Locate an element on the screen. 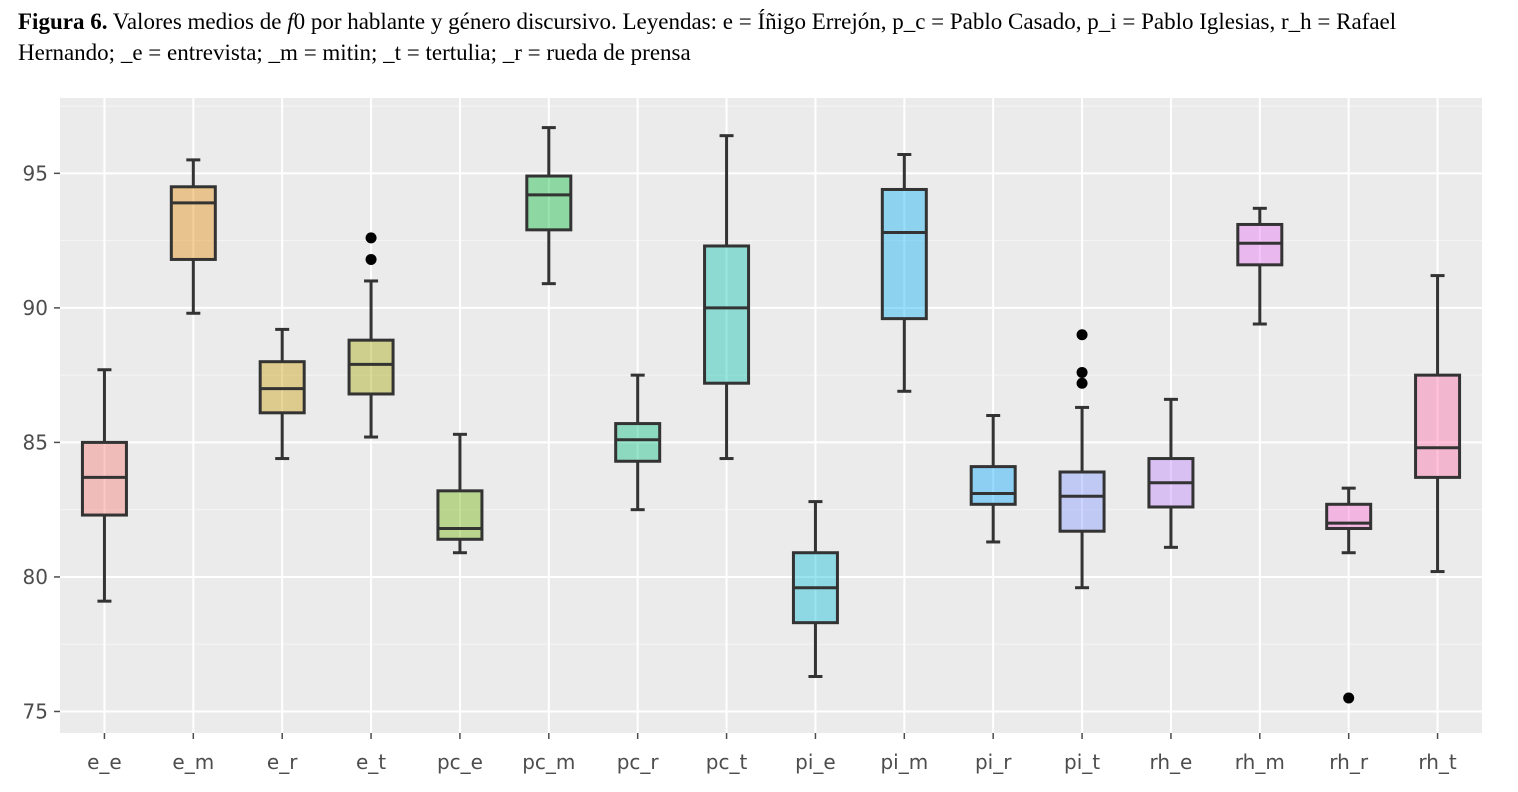 This screenshot has width=1518, height=792. caption-text-part1: Valores medios de is located at coordinates (197, 21).